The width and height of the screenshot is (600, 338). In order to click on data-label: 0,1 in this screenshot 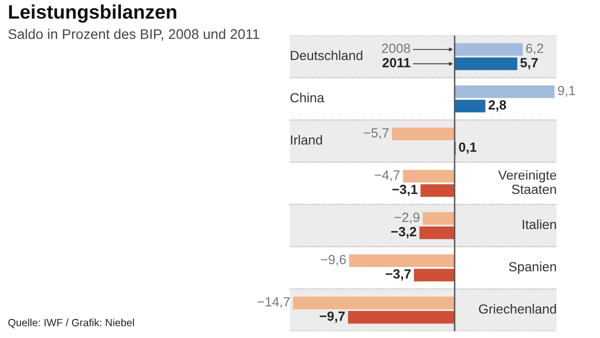, I will do `click(467, 148)`.